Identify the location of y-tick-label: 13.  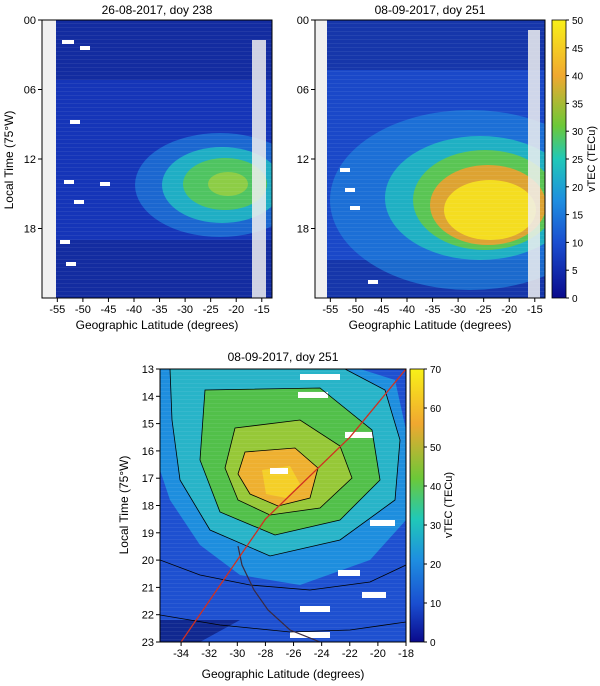
(148, 370).